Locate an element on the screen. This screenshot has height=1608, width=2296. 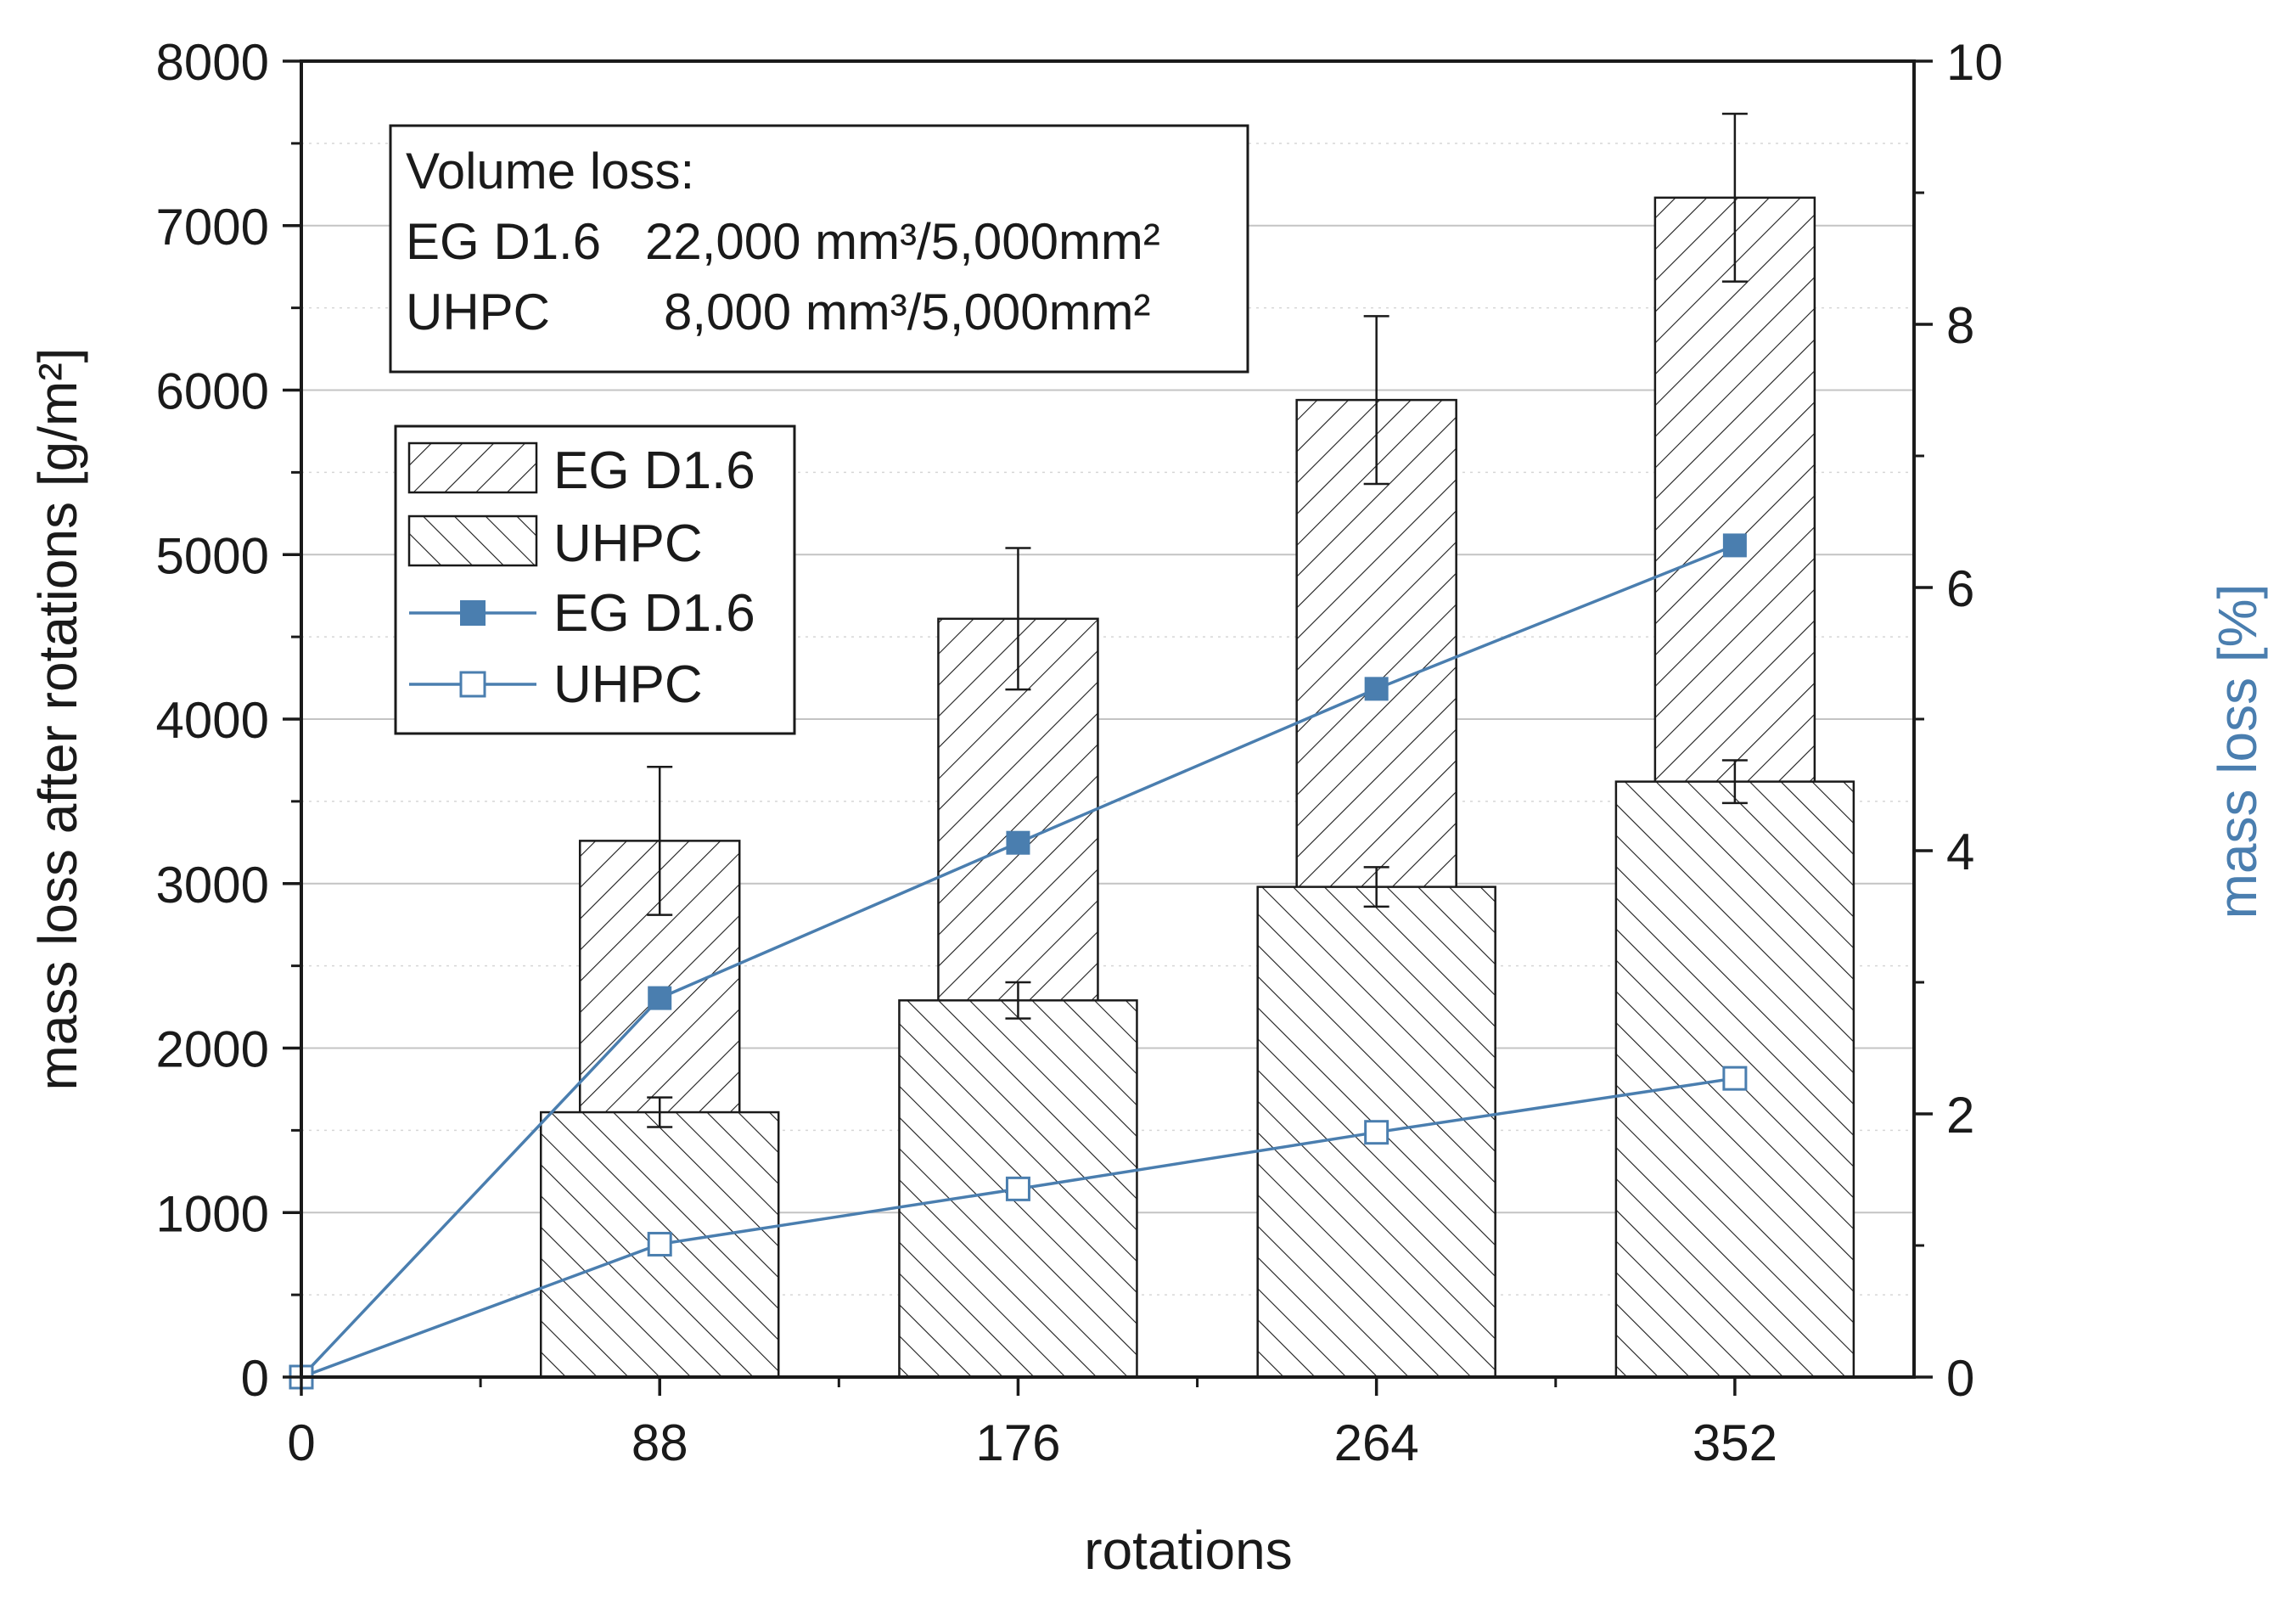
x-axis-title: rotations is located at coordinates (1188, 1551).